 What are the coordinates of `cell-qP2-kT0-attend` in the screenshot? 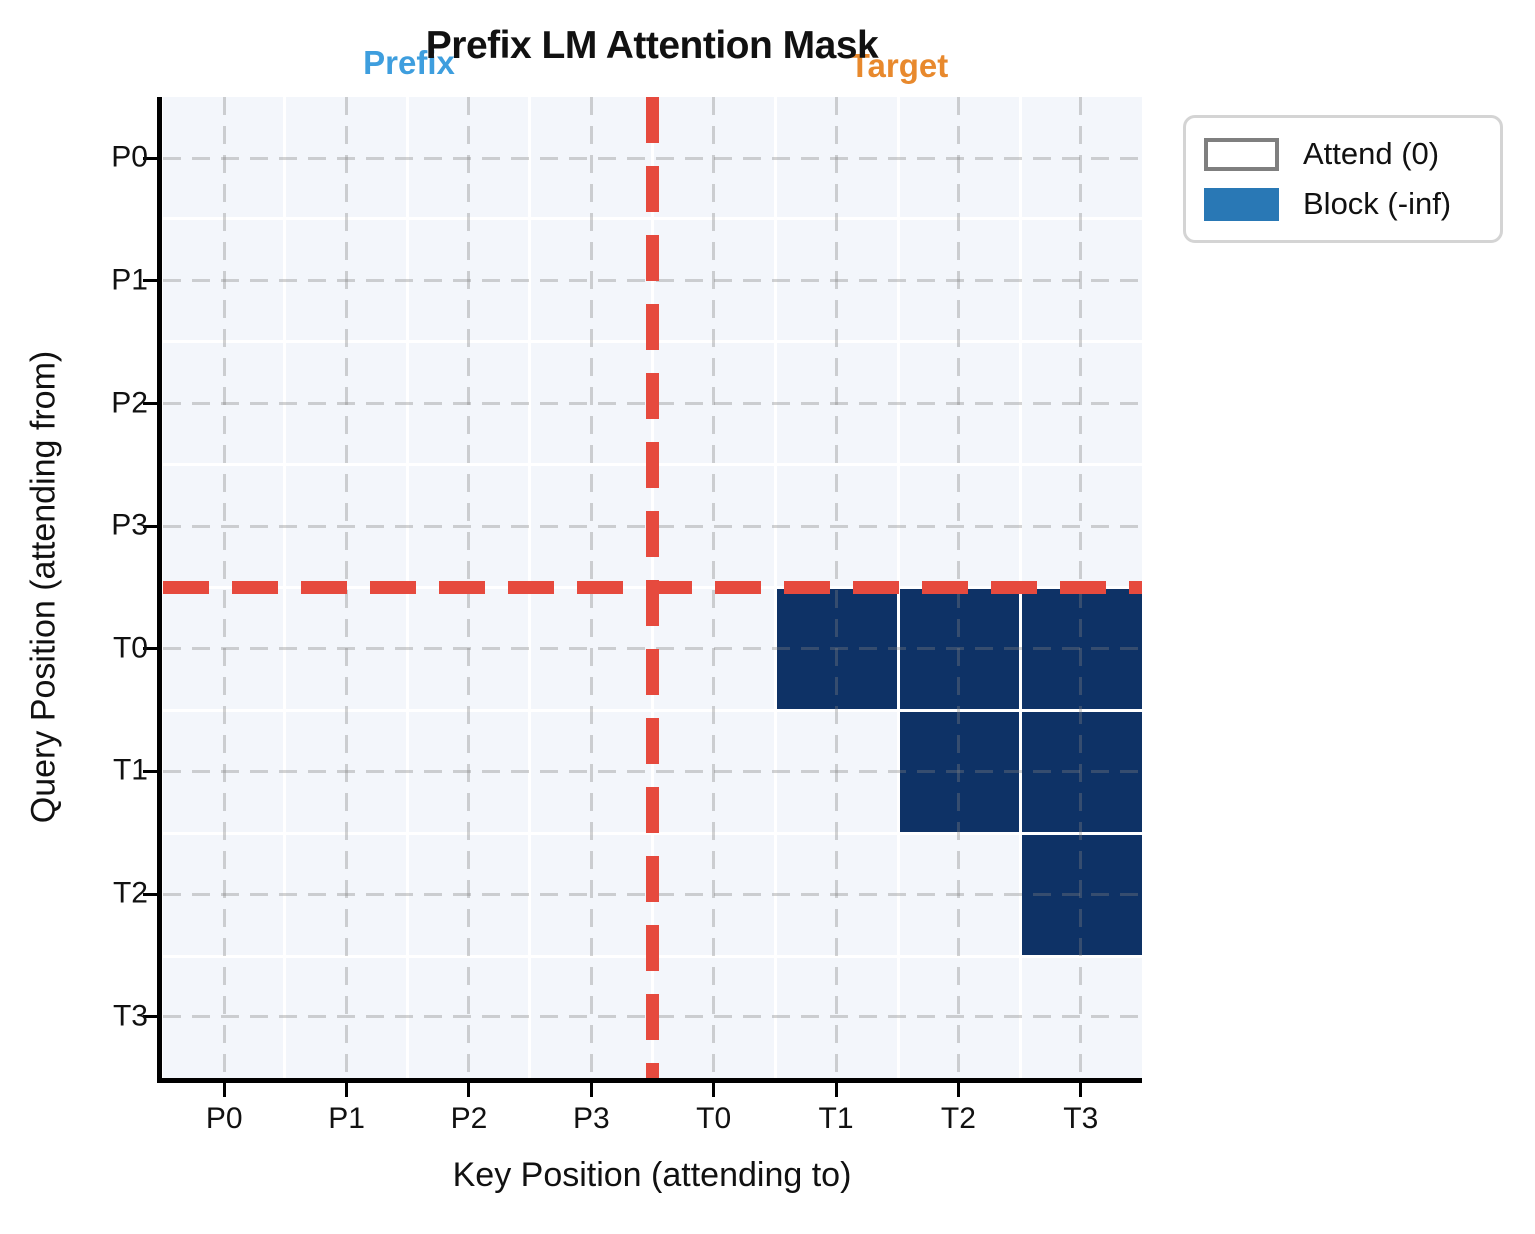 It's located at (714, 403).